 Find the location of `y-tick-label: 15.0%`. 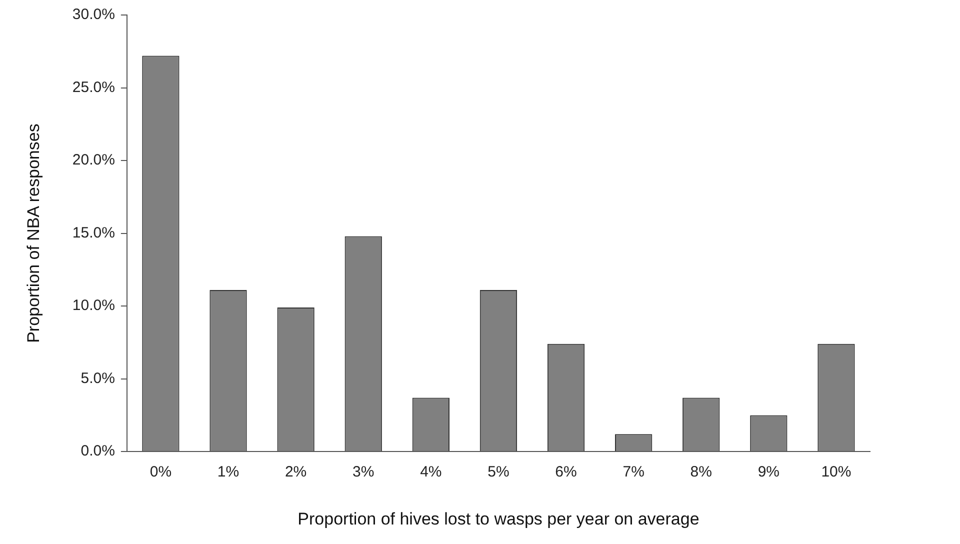

y-tick-label: 15.0% is located at coordinates (93, 233).